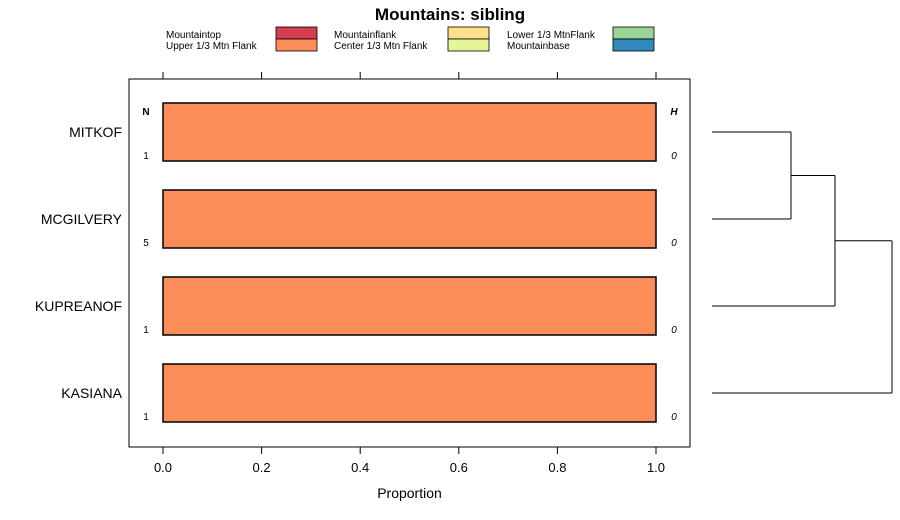 The image size is (900, 520). What do you see at coordinates (557, 467) in the screenshot?
I see `x-tick-label: 0.8` at bounding box center [557, 467].